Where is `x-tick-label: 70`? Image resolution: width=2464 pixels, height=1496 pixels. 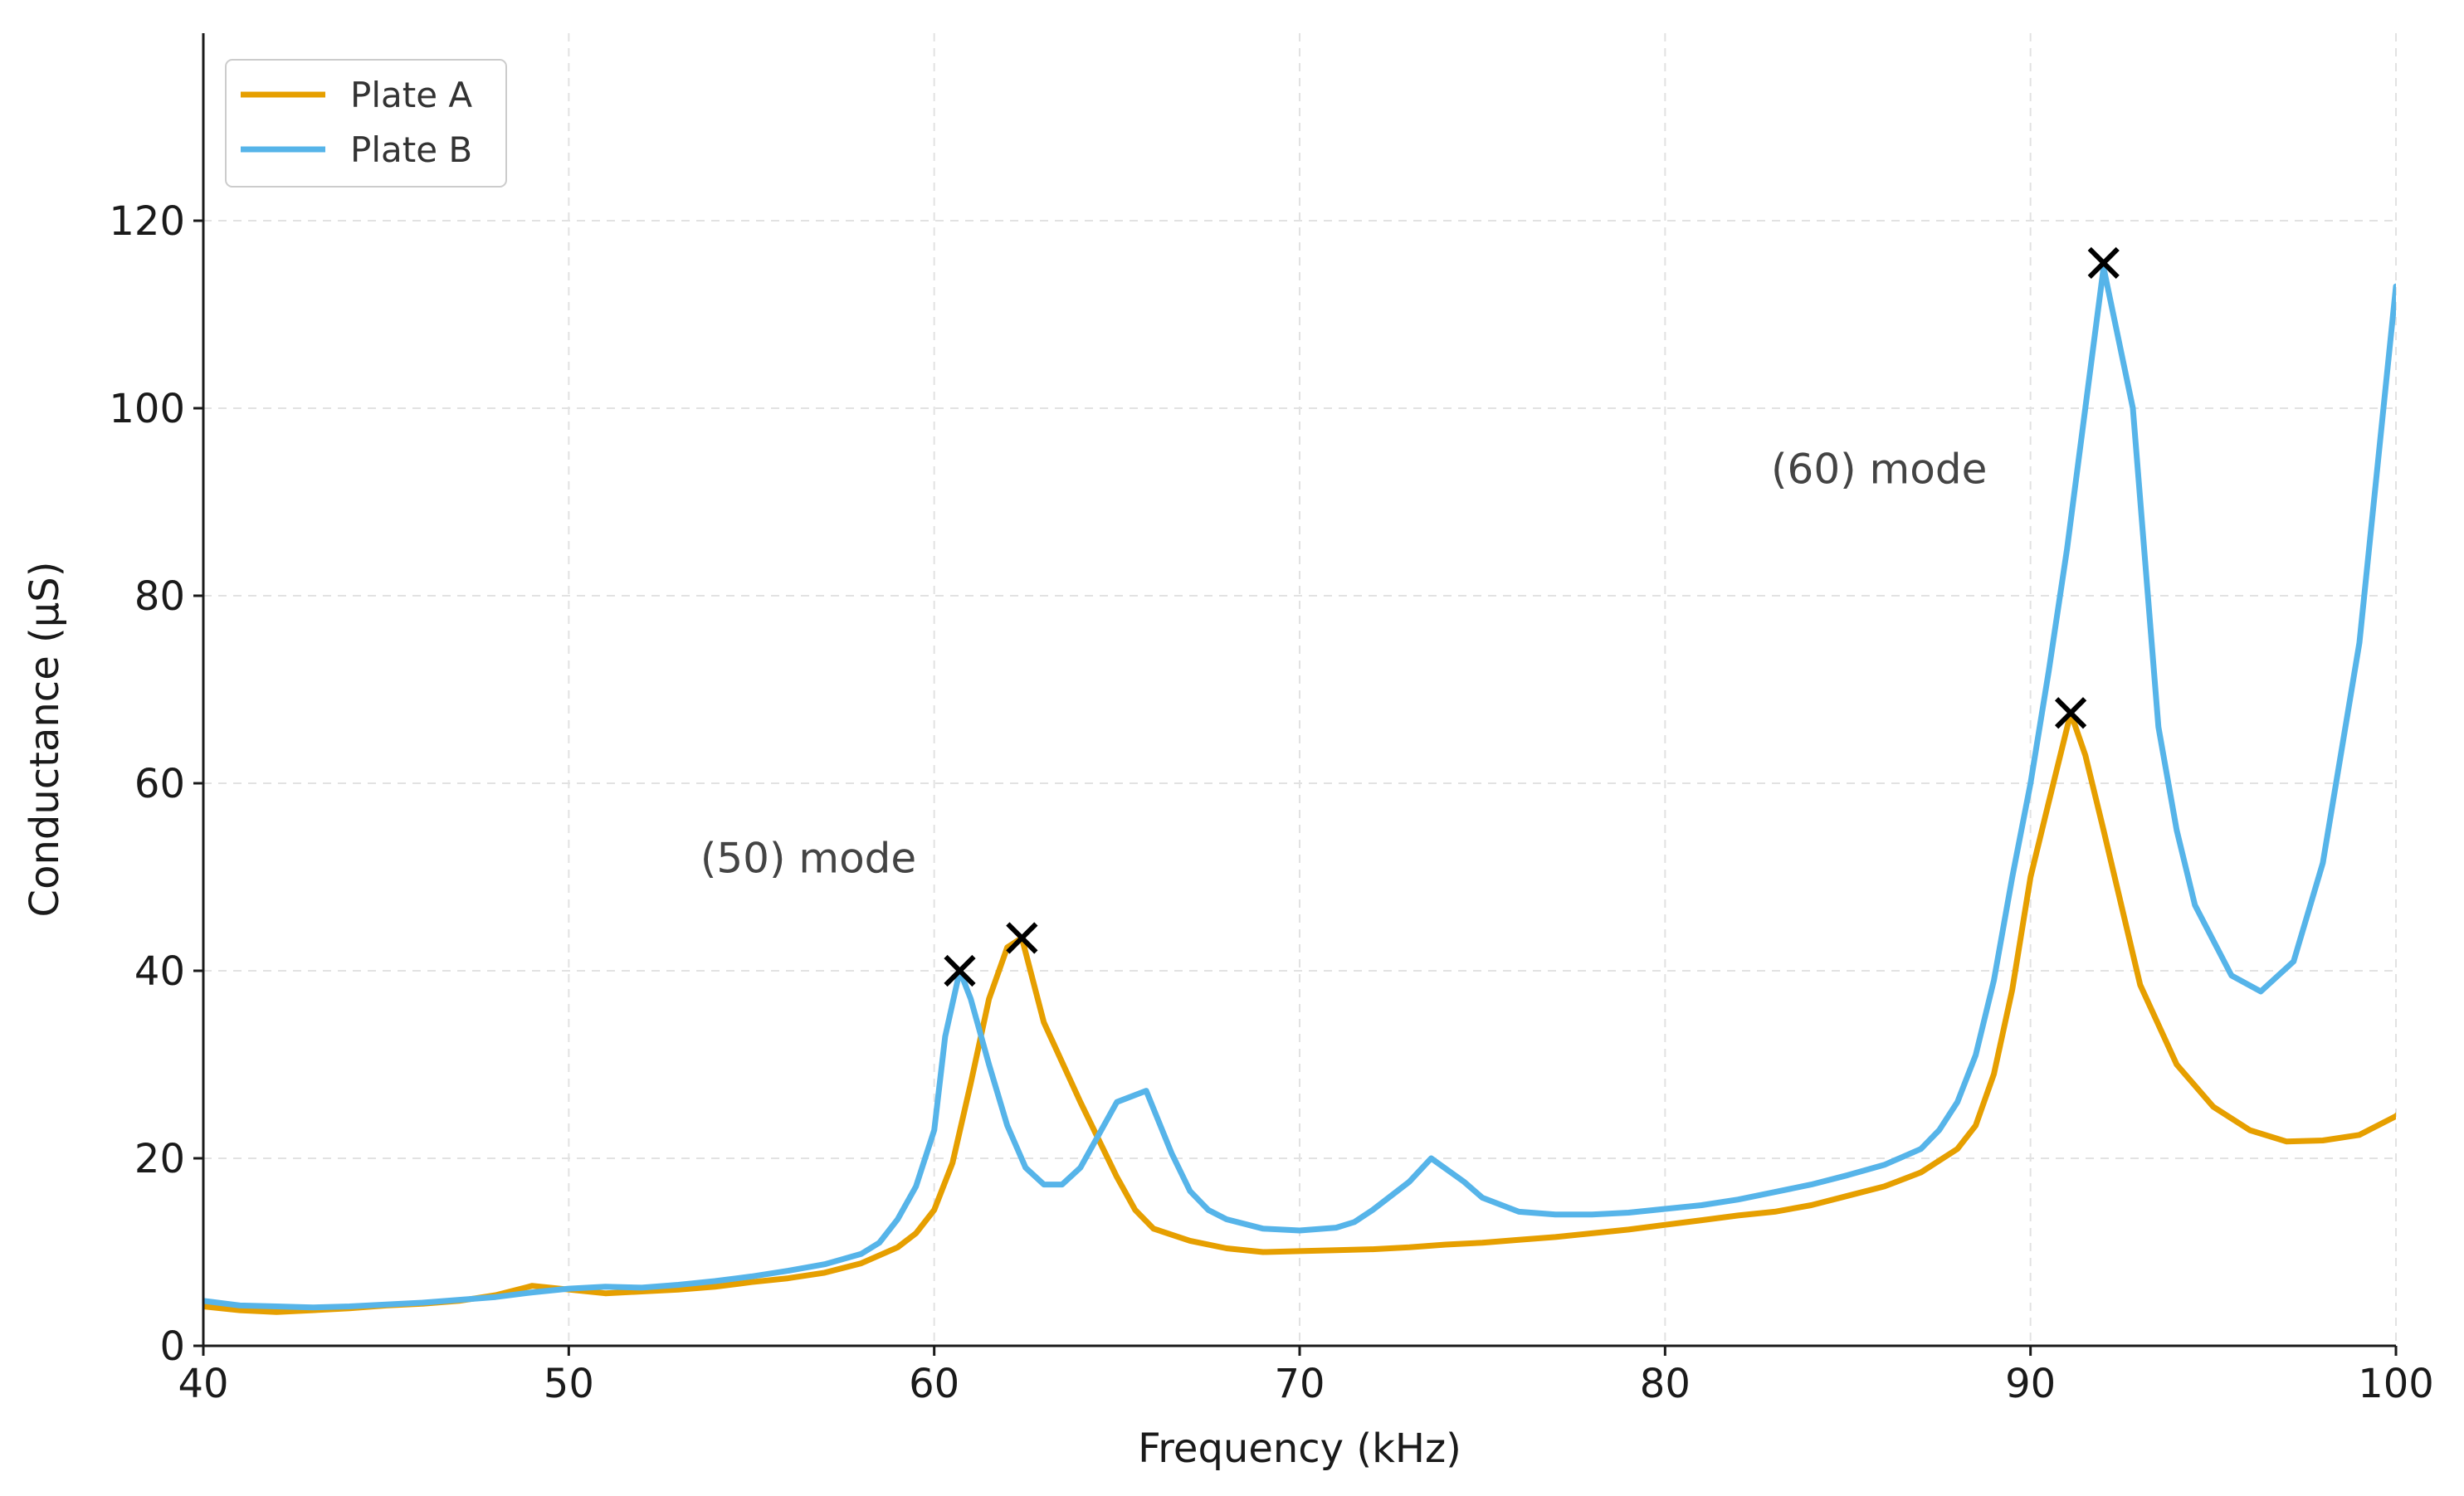
x-tick-label: 70 is located at coordinates (1299, 1384).